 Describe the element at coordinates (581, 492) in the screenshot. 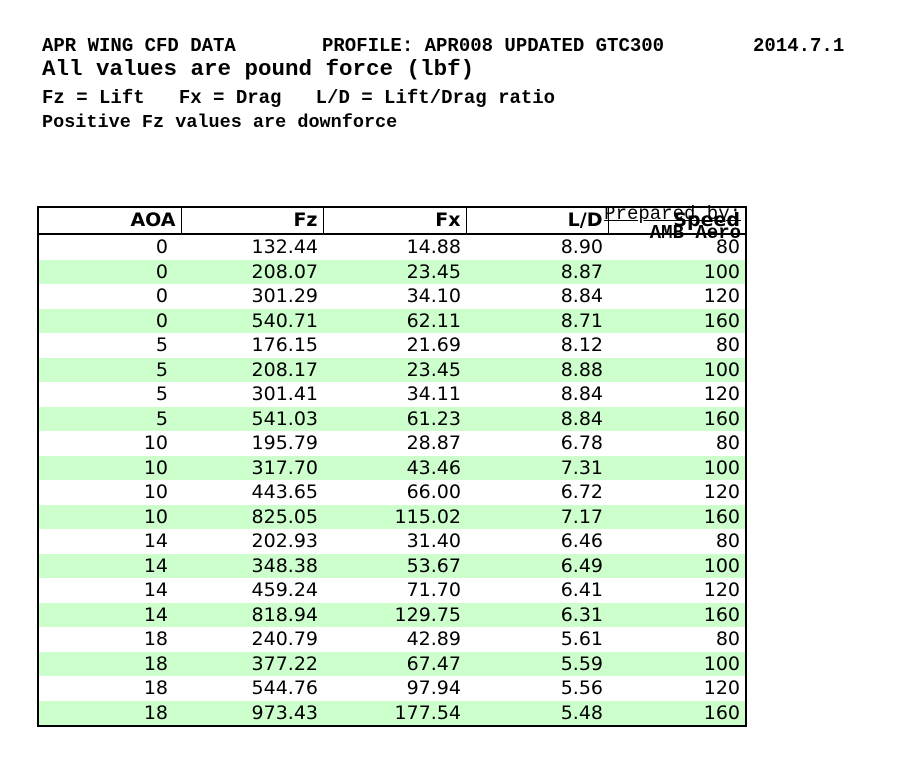

I see `table-cell: 6.72` at that location.